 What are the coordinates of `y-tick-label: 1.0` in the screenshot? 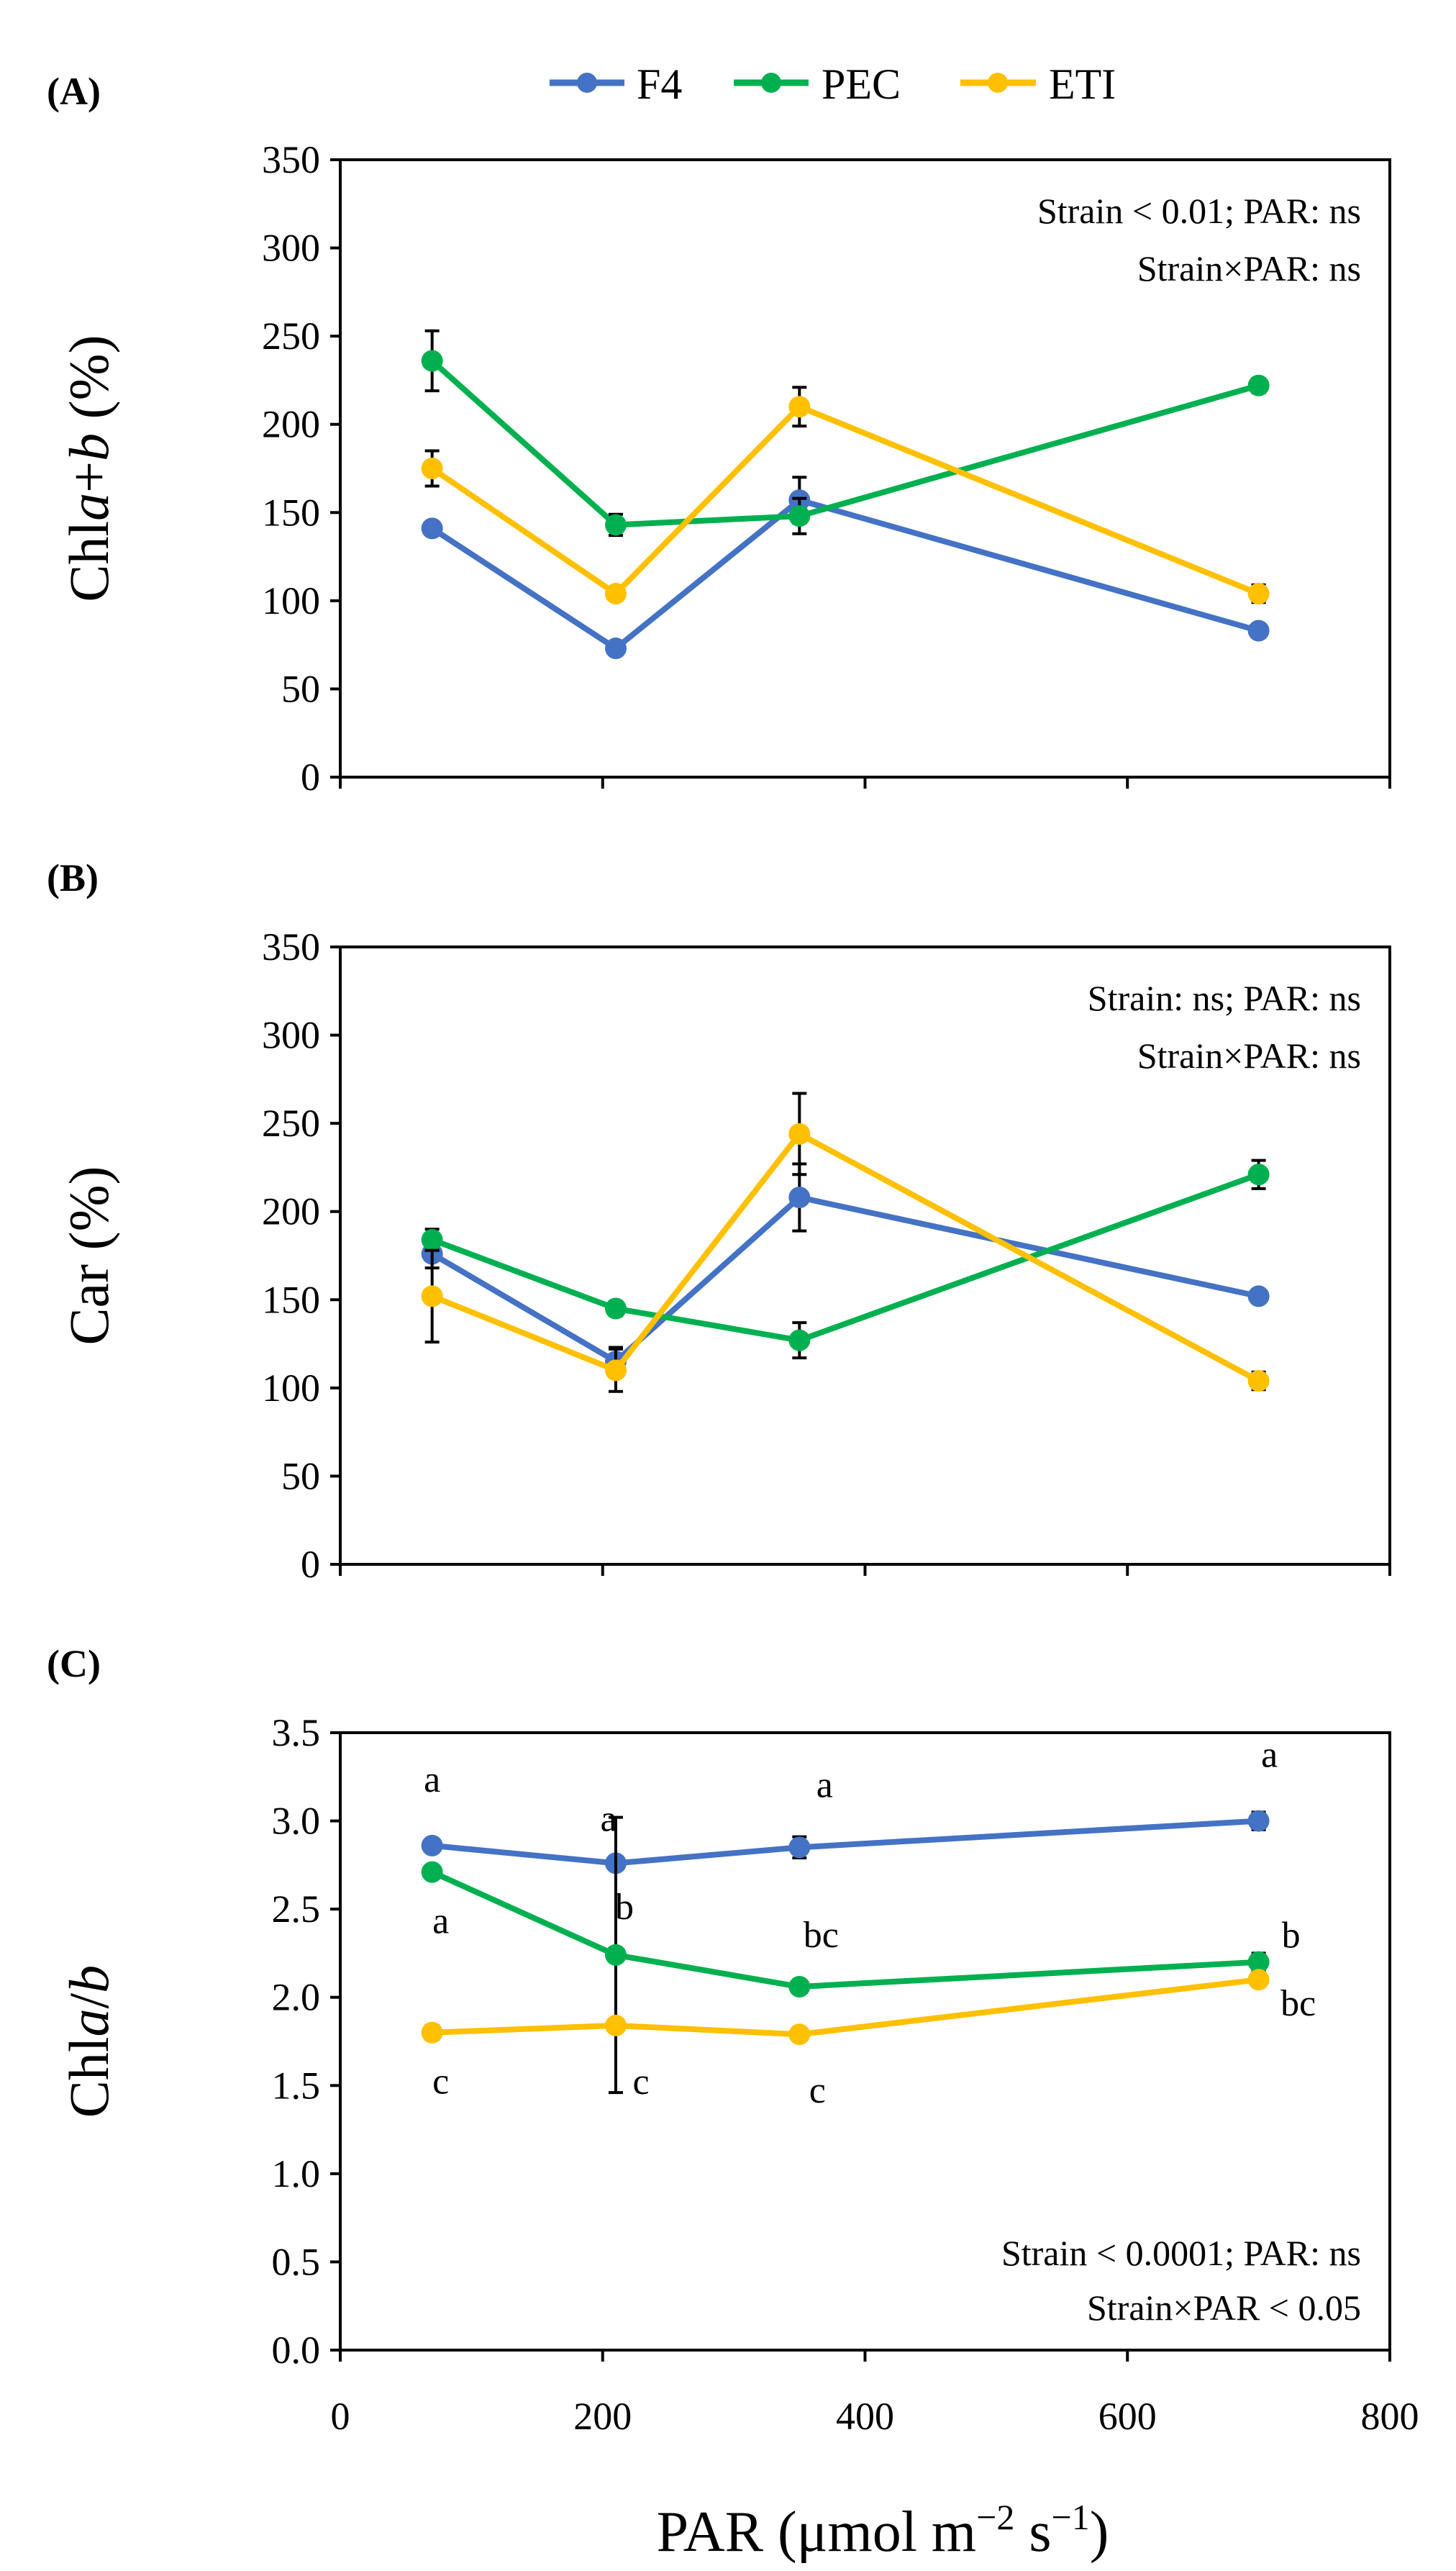 It's located at (296, 2173).